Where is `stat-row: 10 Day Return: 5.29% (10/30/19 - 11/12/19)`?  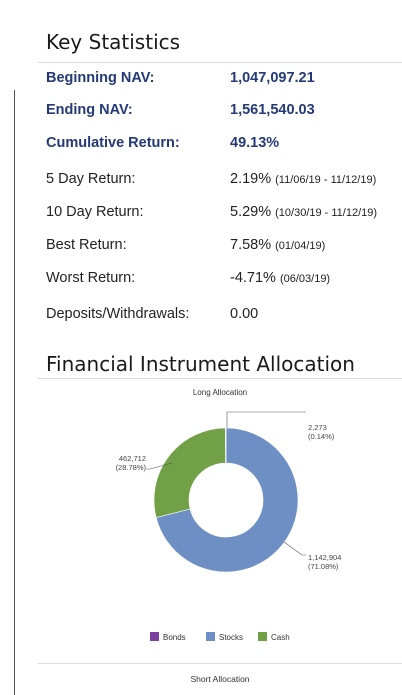 stat-row: 10 Day Return: 5.29% (10/30/19 - 11/12/19) is located at coordinates (224, 216).